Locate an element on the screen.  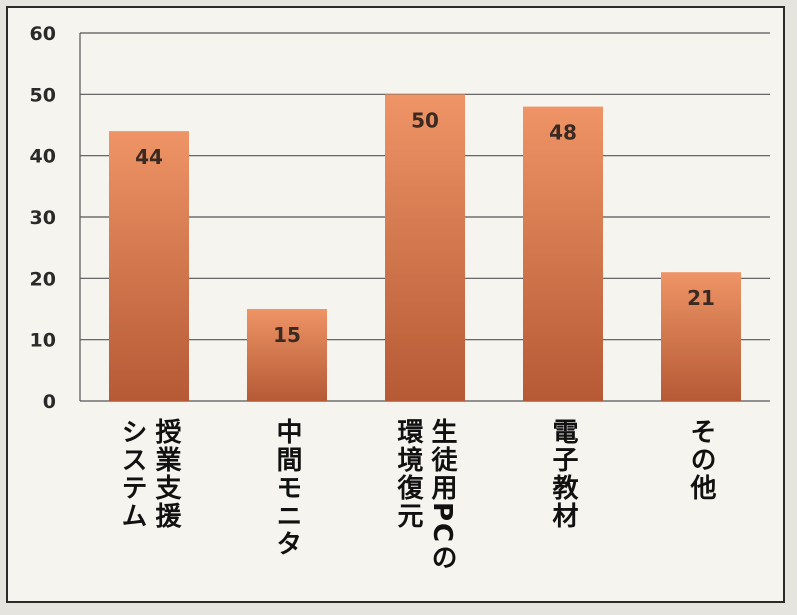
category-label: 中間モニタ is located at coordinates (287, 488).